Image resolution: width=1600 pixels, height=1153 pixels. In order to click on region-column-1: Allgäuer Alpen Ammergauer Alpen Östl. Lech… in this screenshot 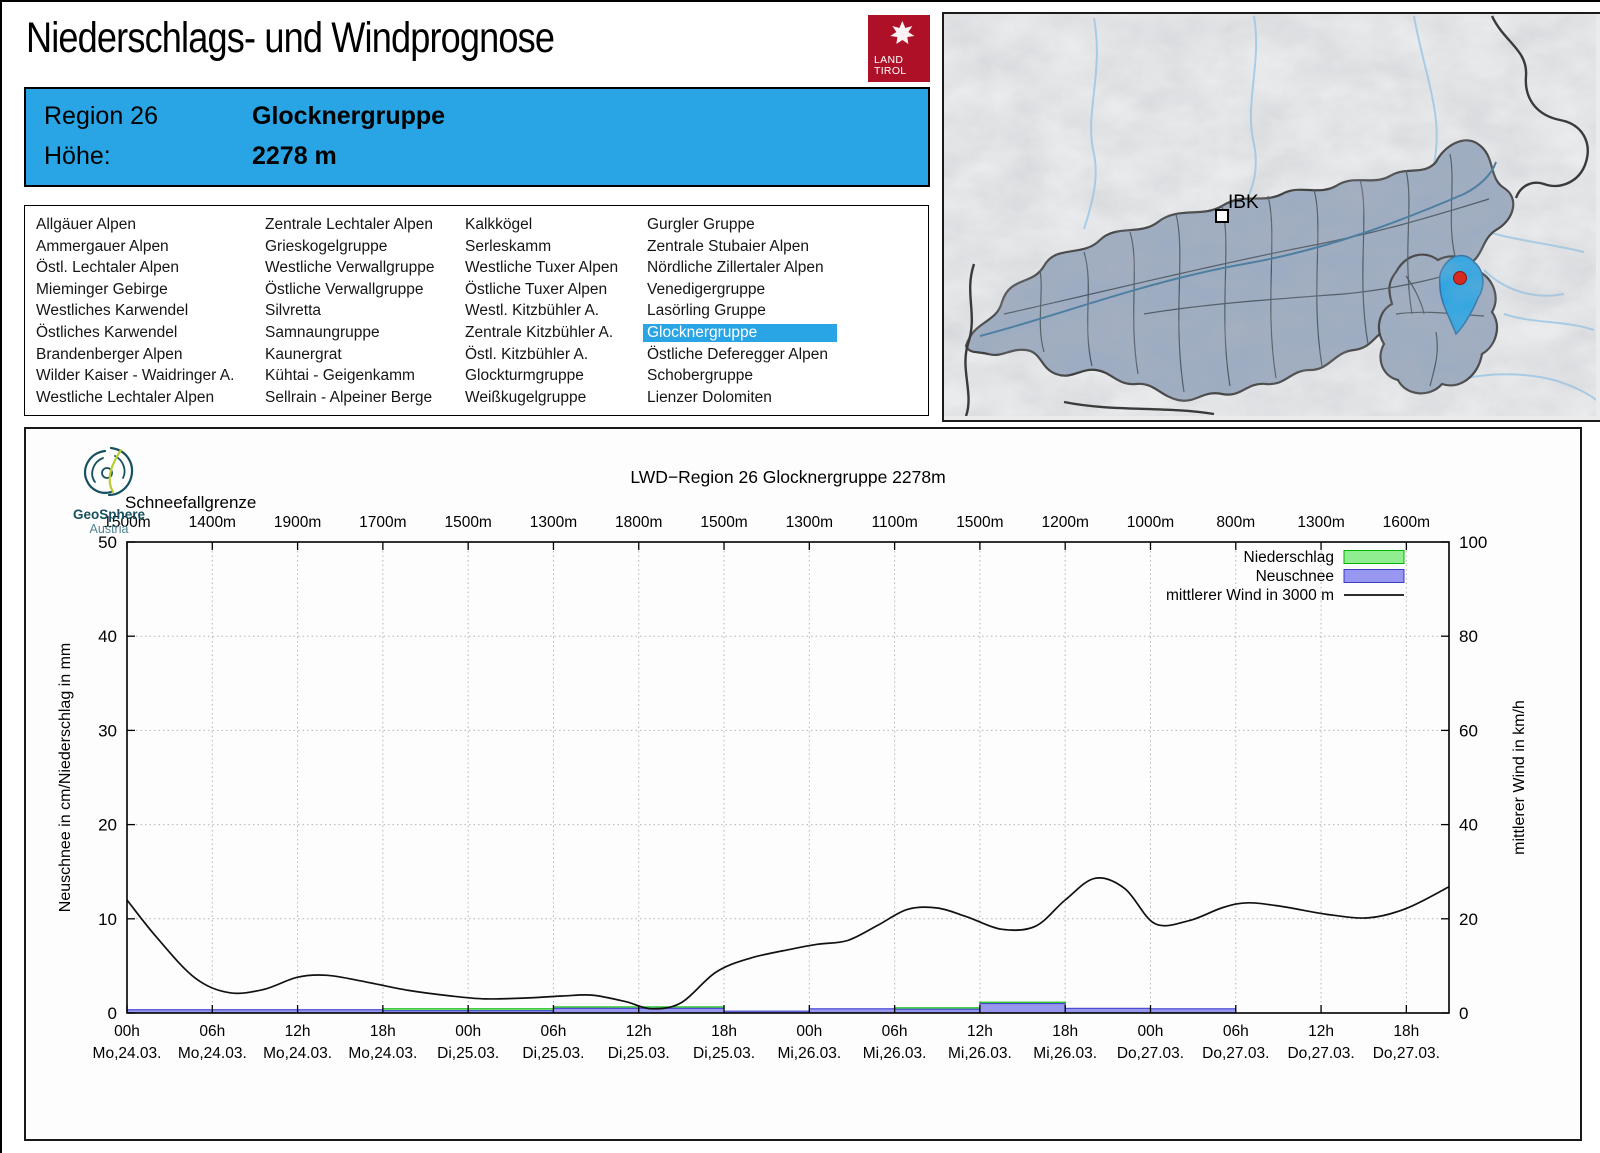, I will do `click(135, 313)`.